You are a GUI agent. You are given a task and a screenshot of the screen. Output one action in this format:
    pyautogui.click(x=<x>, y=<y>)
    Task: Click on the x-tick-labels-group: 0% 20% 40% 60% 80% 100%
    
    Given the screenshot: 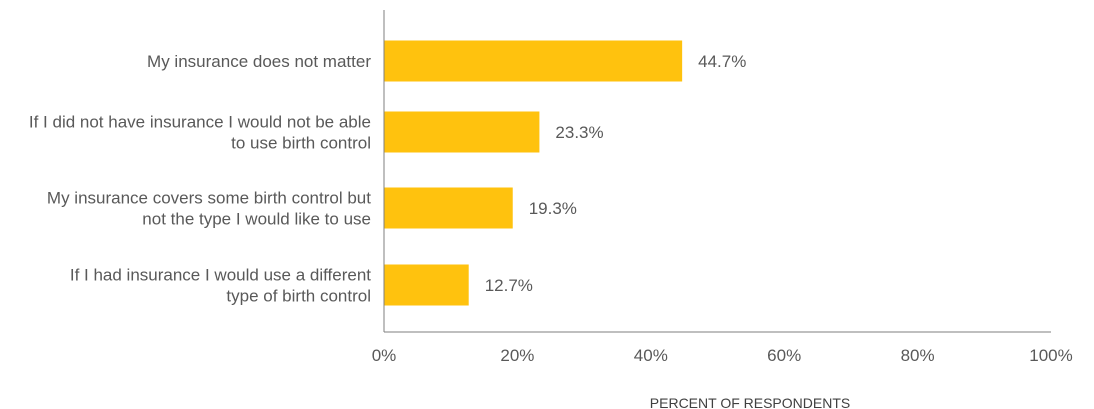 What is the action you would take?
    pyautogui.click(x=722, y=355)
    